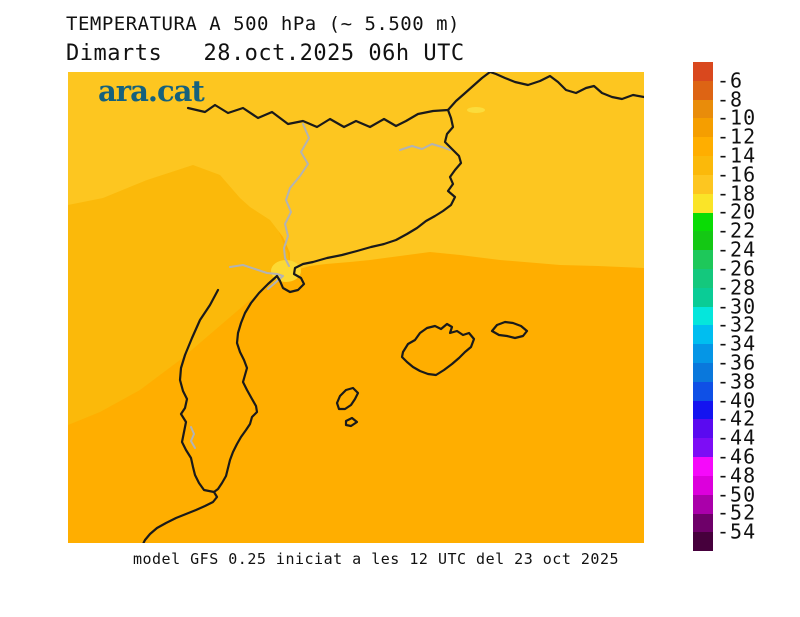 This screenshot has height=617, width=800. I want to click on border-pyrenees, so click(318, 116).